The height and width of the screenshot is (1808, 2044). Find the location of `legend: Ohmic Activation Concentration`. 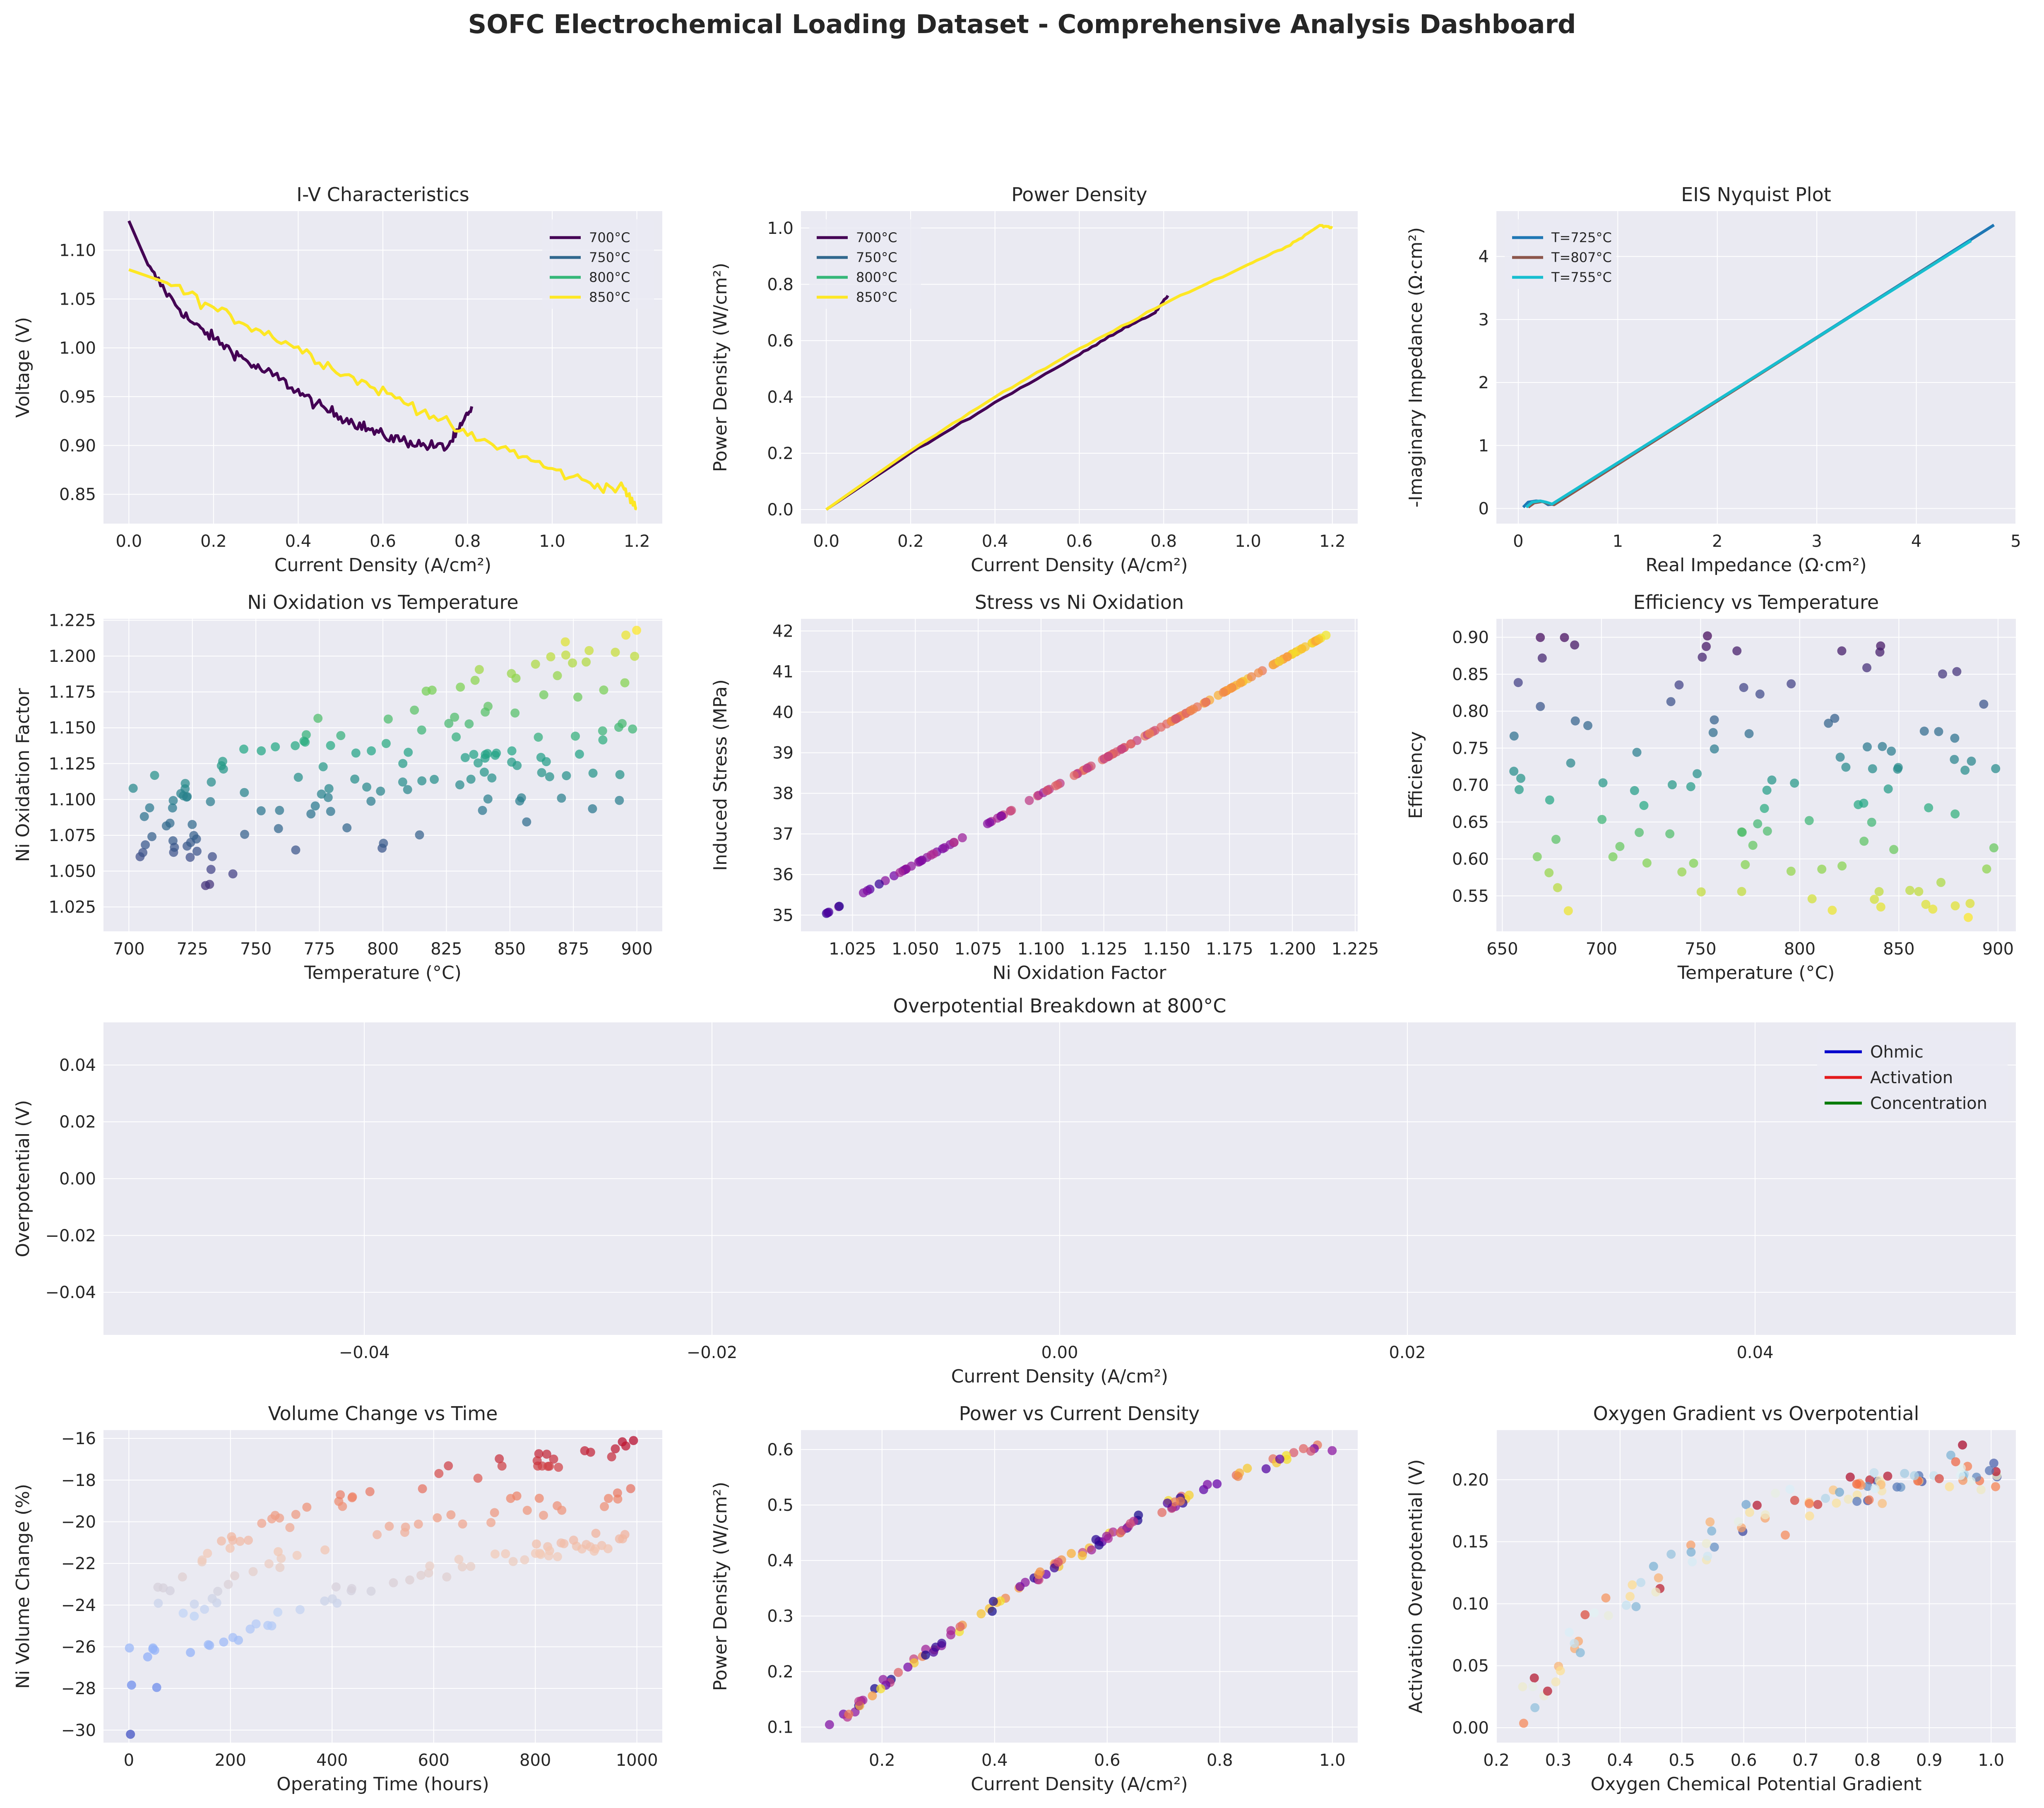

legend: Ohmic Activation Concentration is located at coordinates (1912, 1074).